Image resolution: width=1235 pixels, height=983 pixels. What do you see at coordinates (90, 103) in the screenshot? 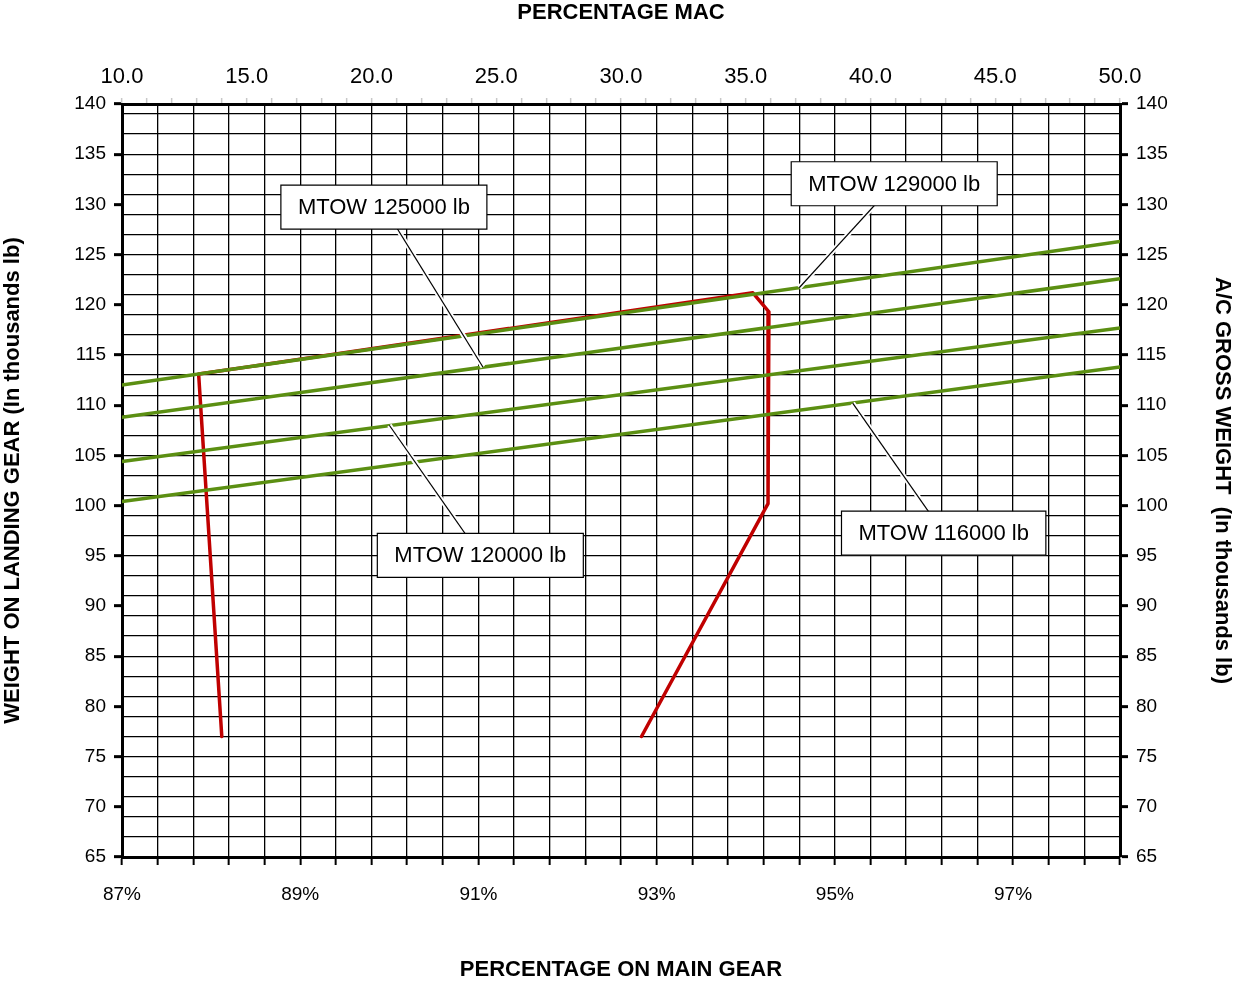
I see `y-tick-label: 140` at bounding box center [90, 103].